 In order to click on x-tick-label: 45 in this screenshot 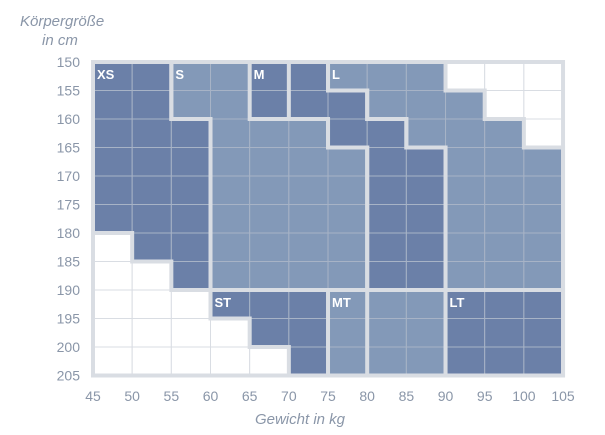, I will do `click(93, 396)`.